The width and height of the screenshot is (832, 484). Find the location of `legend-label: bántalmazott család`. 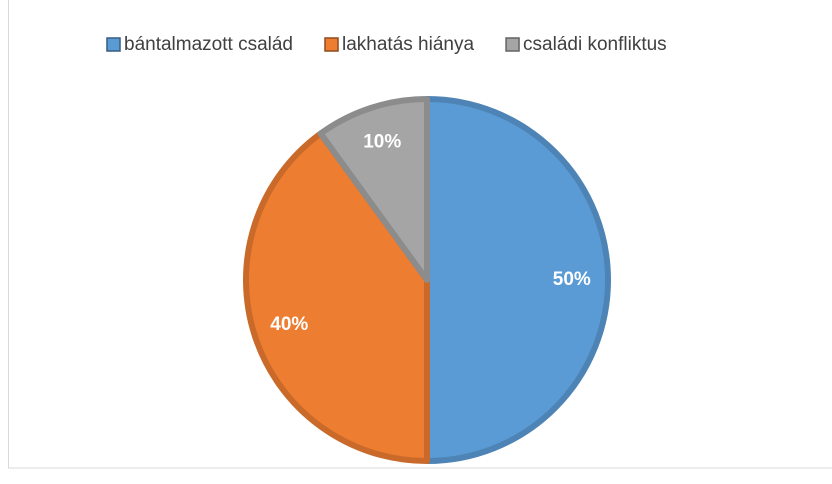

legend-label: bántalmazott család is located at coordinates (208, 44).